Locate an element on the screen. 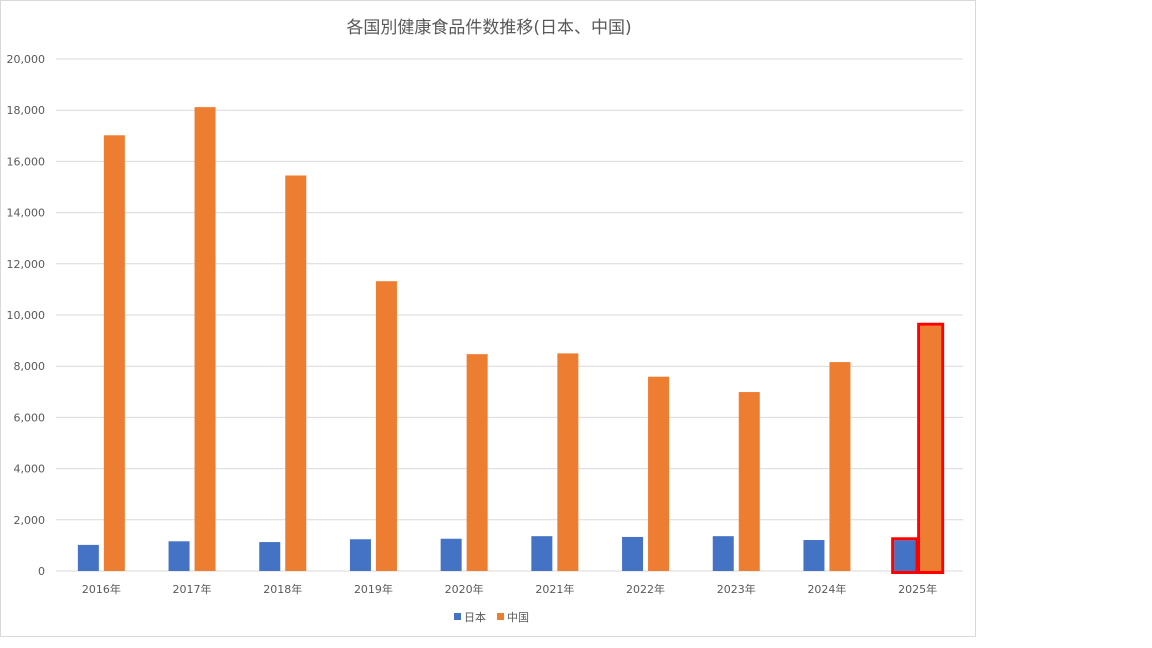  x-tick-label: 2025年 is located at coordinates (917, 589).